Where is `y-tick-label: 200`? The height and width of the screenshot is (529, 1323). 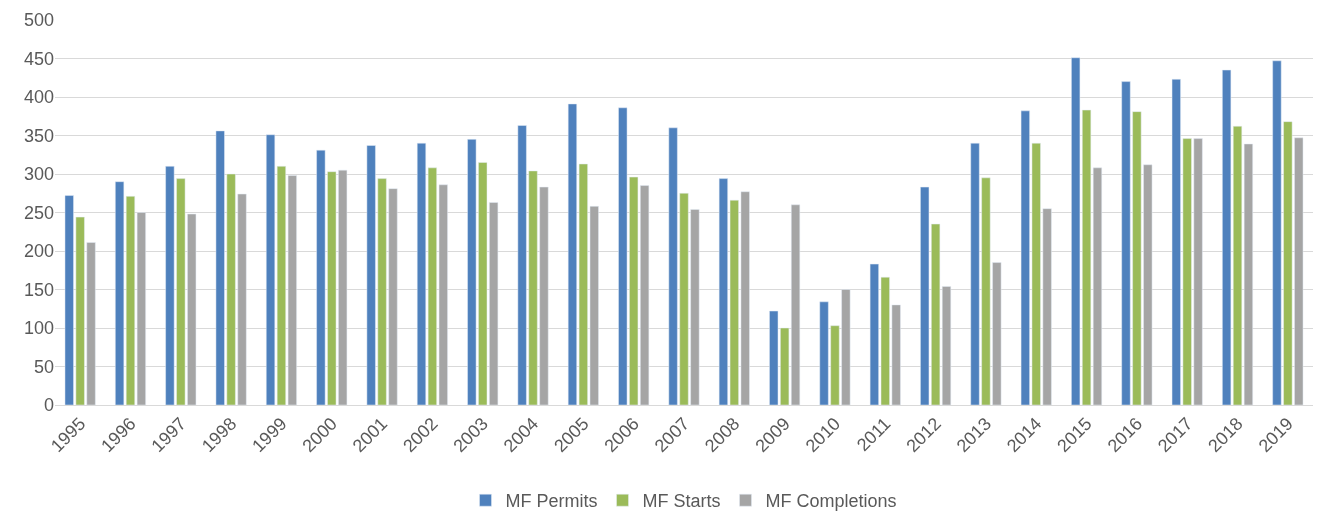 y-tick-label: 200 is located at coordinates (38, 251).